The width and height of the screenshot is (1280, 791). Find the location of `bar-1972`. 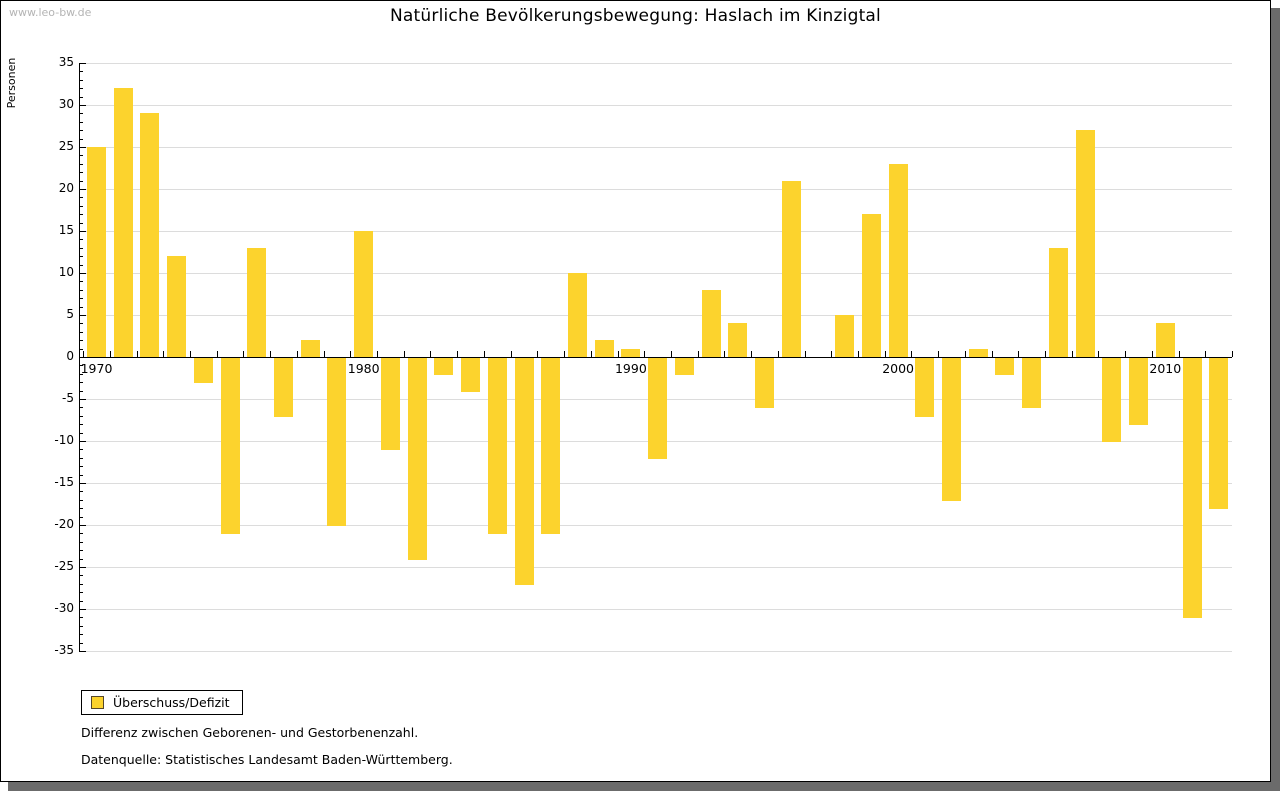

bar-1972 is located at coordinates (150, 235).